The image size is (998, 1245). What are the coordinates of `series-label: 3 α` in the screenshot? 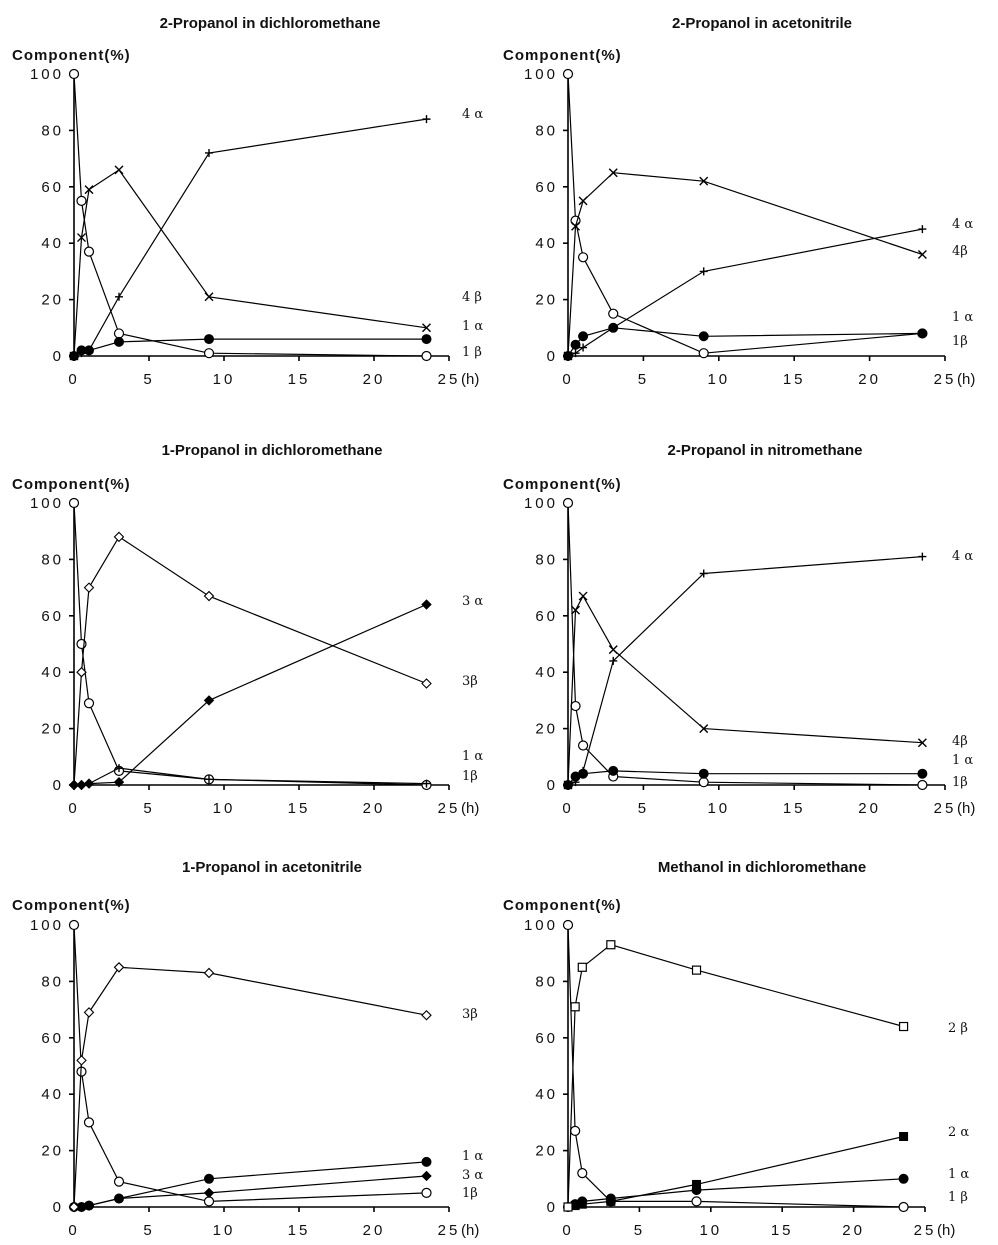 It's located at (472, 1175).